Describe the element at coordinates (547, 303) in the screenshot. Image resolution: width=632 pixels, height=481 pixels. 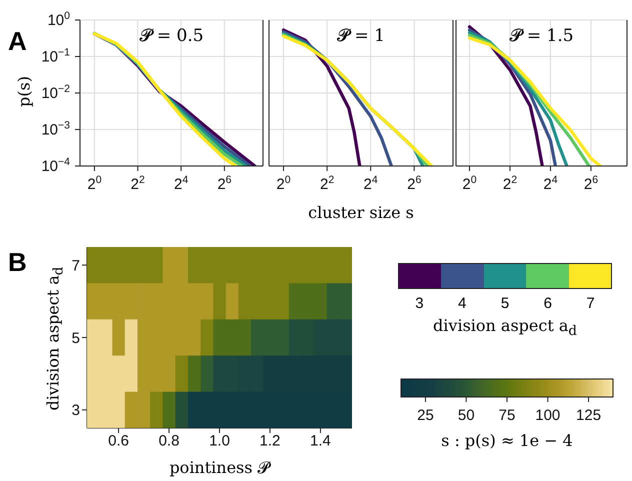
I see `legend-label: 6` at that location.